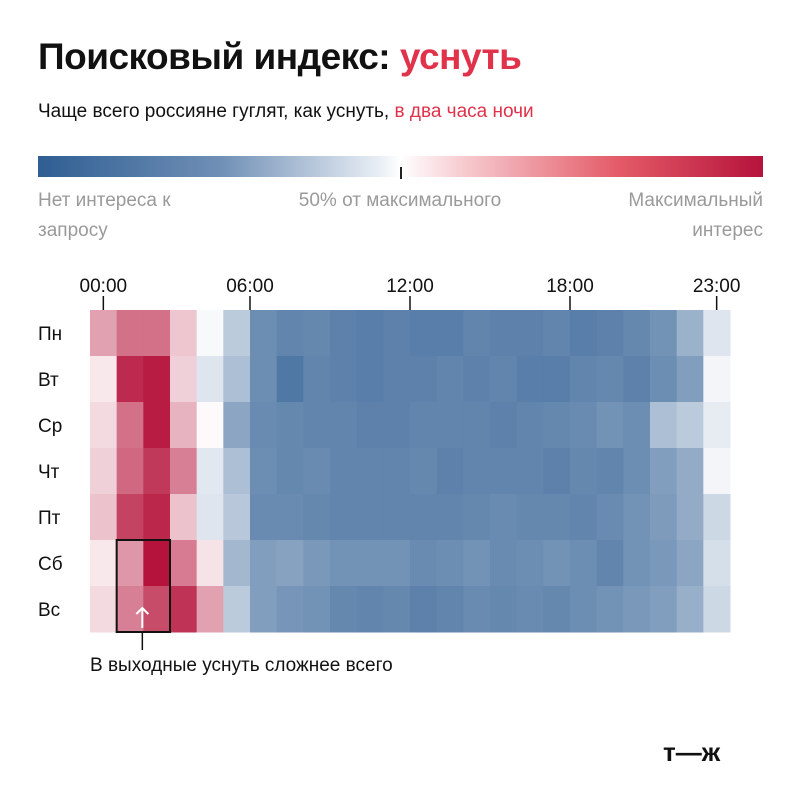 Image resolution: width=800 pixels, height=800 pixels. Describe the element at coordinates (460, 56) in the screenshot. I see `chart-title-accent: уснуть` at that location.